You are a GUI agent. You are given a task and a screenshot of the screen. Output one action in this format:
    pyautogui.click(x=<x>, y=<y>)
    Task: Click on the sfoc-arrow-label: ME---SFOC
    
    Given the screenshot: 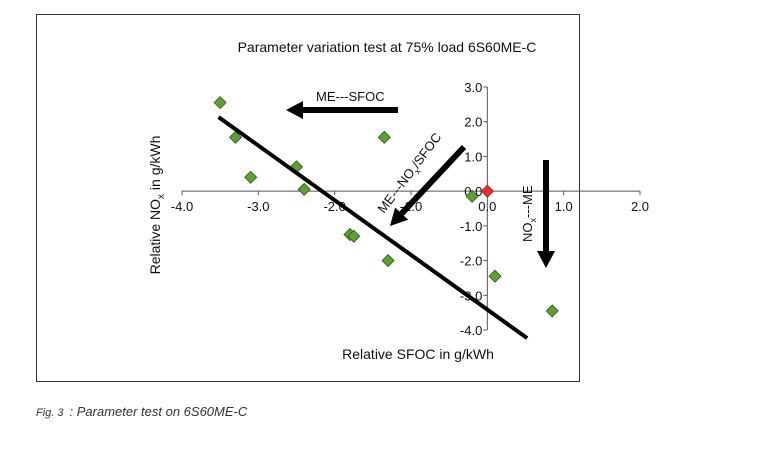 What is the action you would take?
    pyautogui.click(x=350, y=96)
    